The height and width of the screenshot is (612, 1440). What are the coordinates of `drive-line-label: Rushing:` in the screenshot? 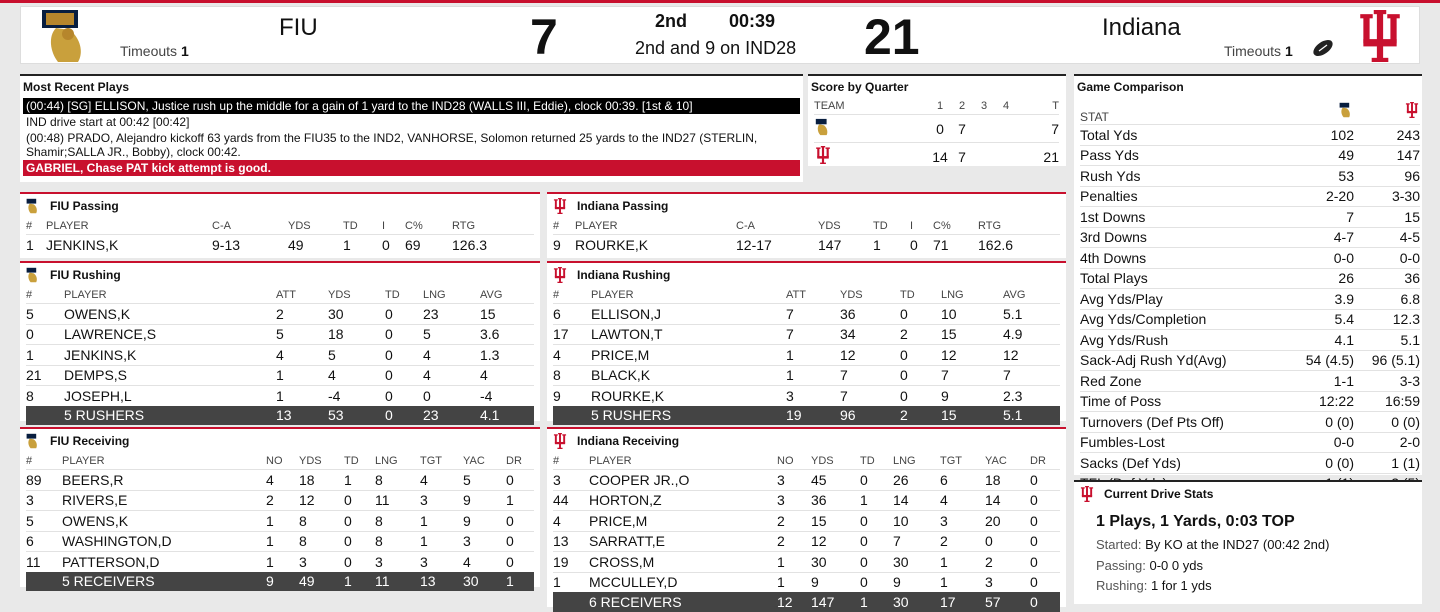 It's located at (1122, 585).